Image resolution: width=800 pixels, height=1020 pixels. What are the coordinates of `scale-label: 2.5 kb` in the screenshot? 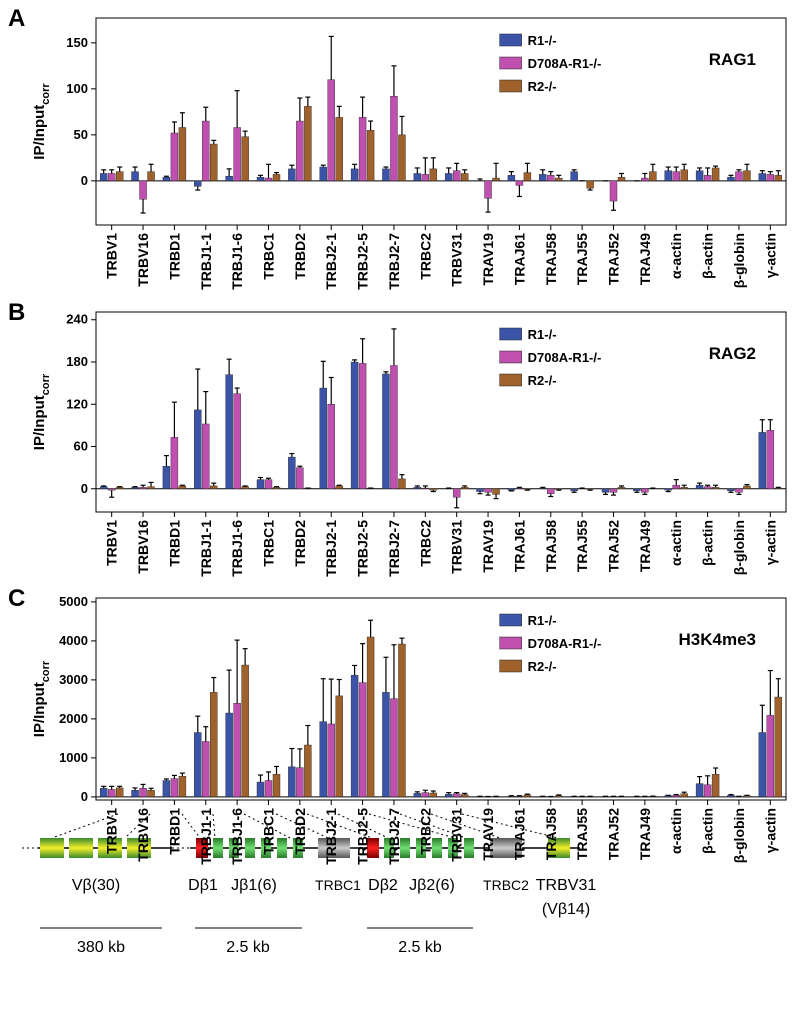 It's located at (248, 947).